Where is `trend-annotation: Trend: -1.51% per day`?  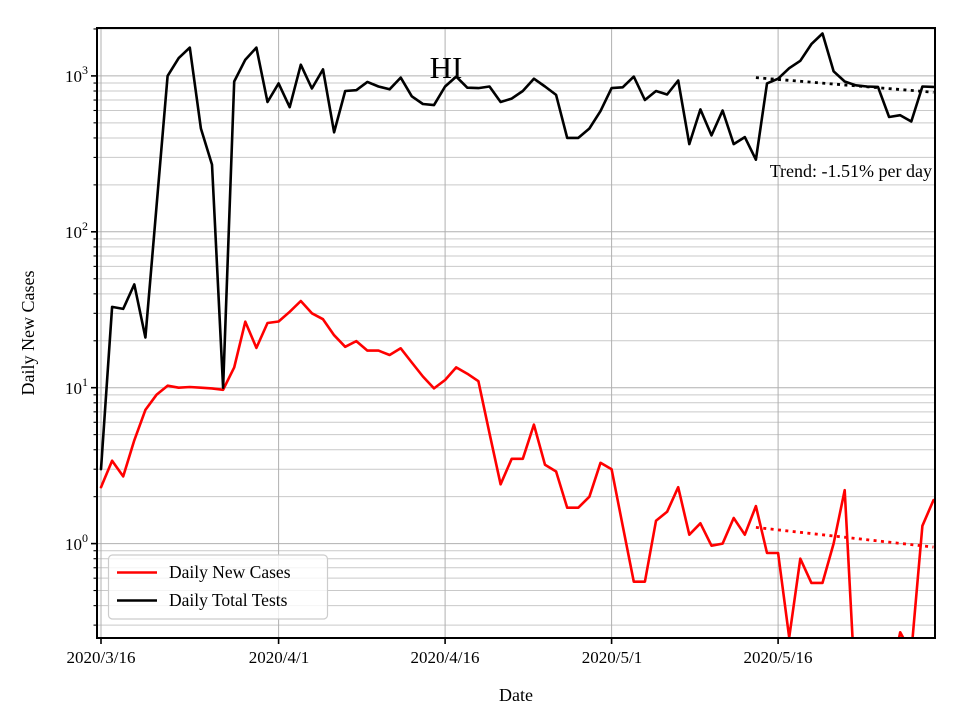
trend-annotation: Trend: -1.51% per day is located at coordinates (851, 171).